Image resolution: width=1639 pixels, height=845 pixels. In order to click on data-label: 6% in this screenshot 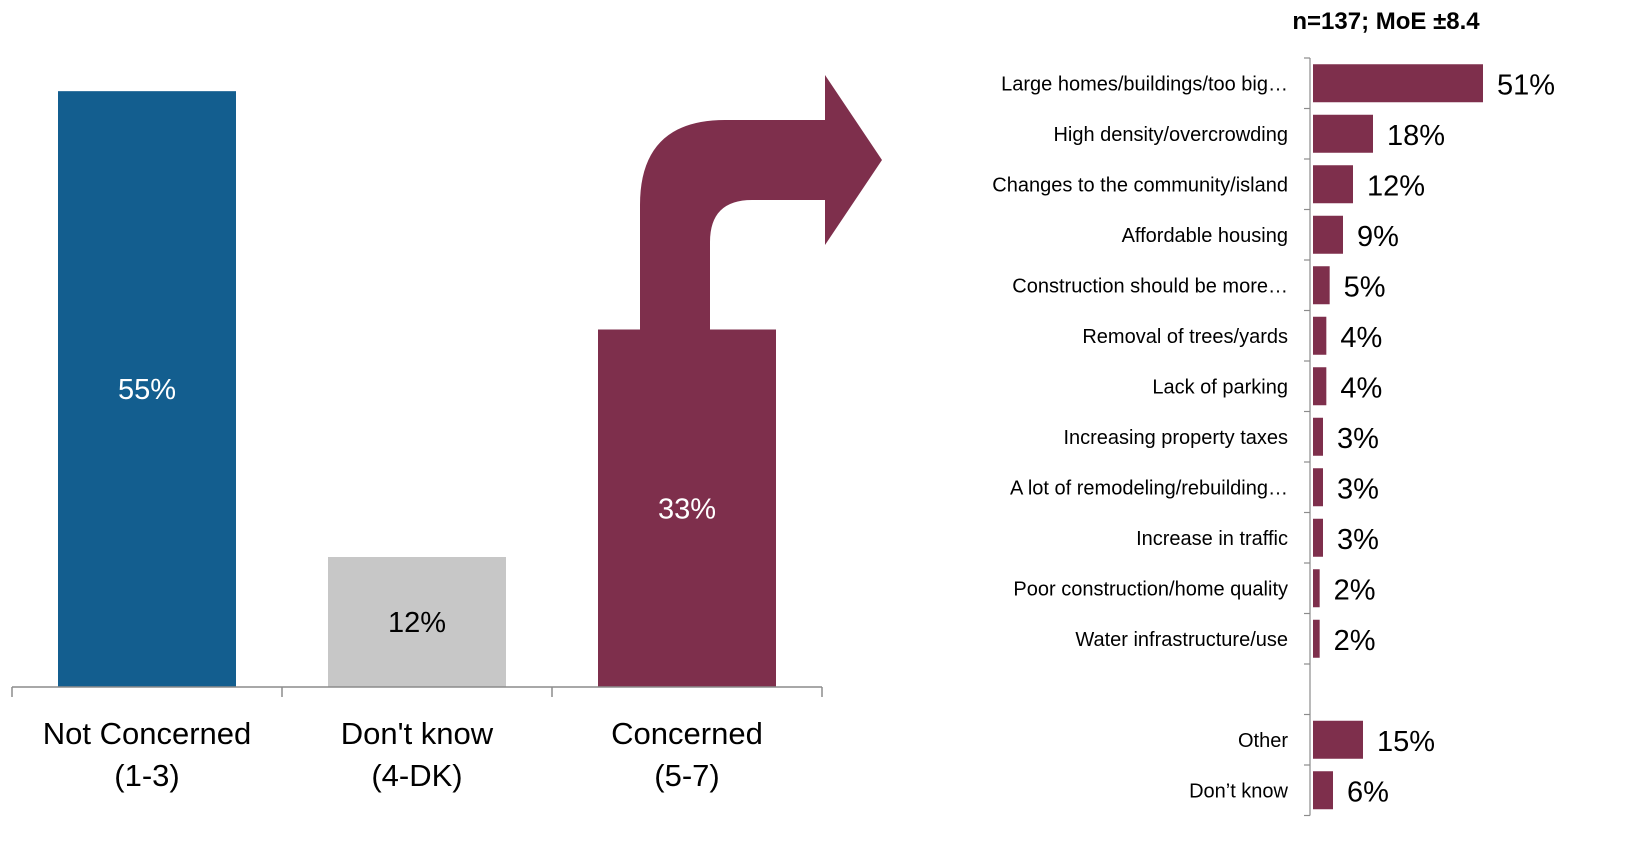, I will do `click(1368, 792)`.